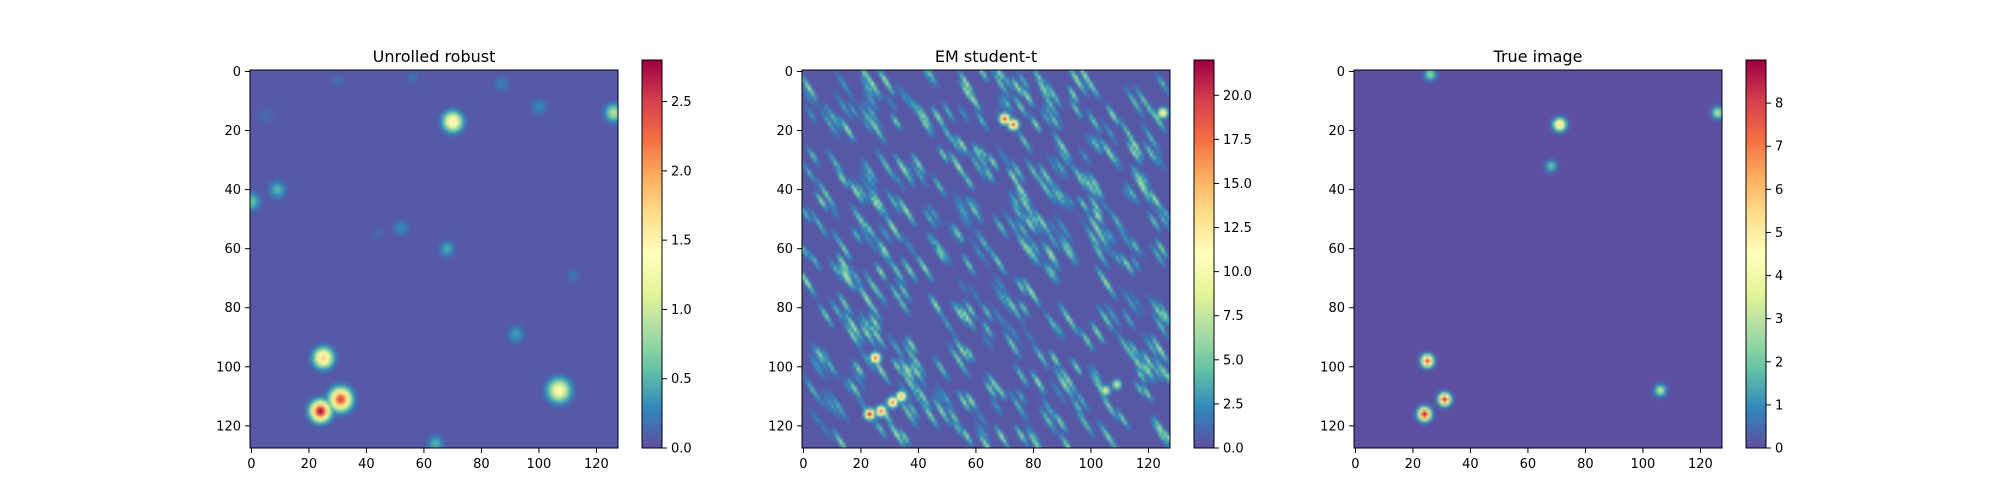 Image resolution: width=2000 pixels, height=500 pixels. What do you see at coordinates (681, 310) in the screenshot?
I see `colorbar-tick-label: 1.0` at bounding box center [681, 310].